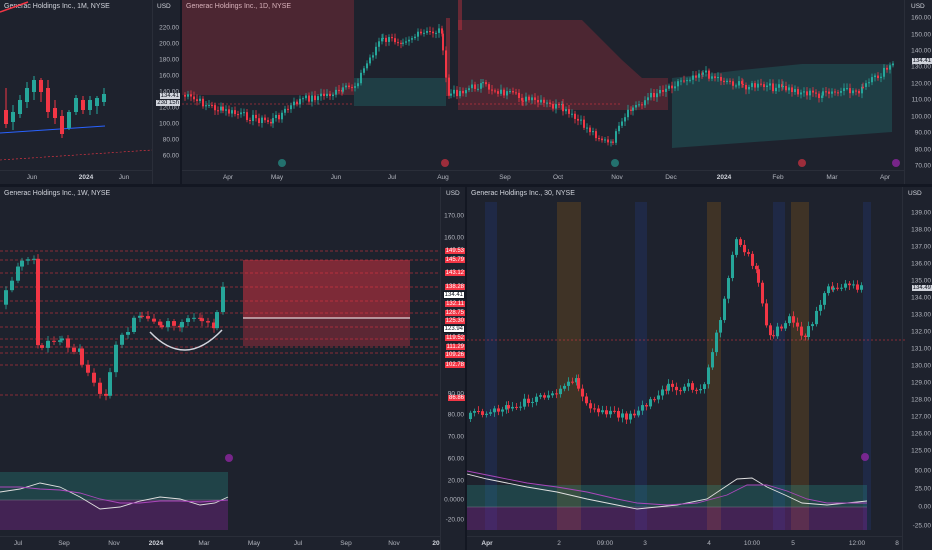 The width and height of the screenshot is (932, 550). Describe the element at coordinates (921, 417) in the screenshot. I see `y-tick: 127.00` at that location.